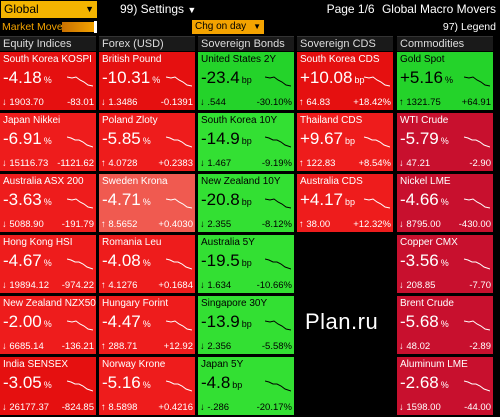  What do you see at coordinates (424, 120) in the screenshot?
I see `tile-name: WTI Crude` at bounding box center [424, 120].